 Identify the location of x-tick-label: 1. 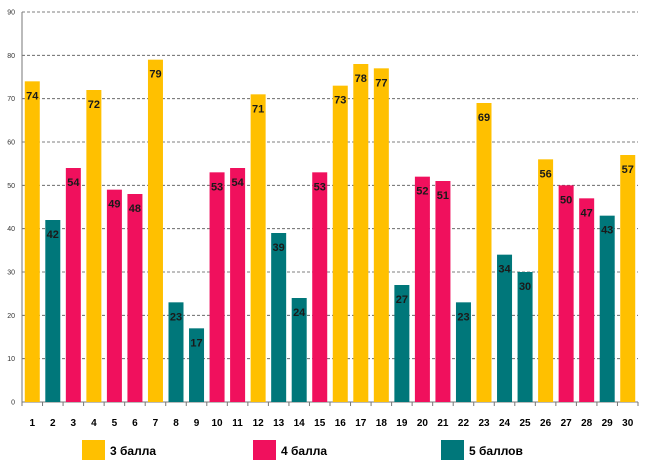
(32, 423).